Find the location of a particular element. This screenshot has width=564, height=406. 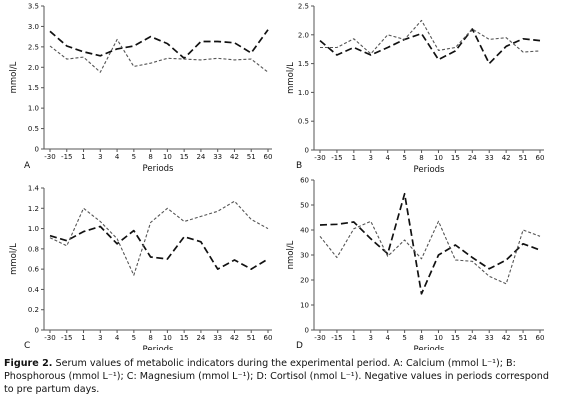

x-tick-label-d: 10 is located at coordinates (438, 338).